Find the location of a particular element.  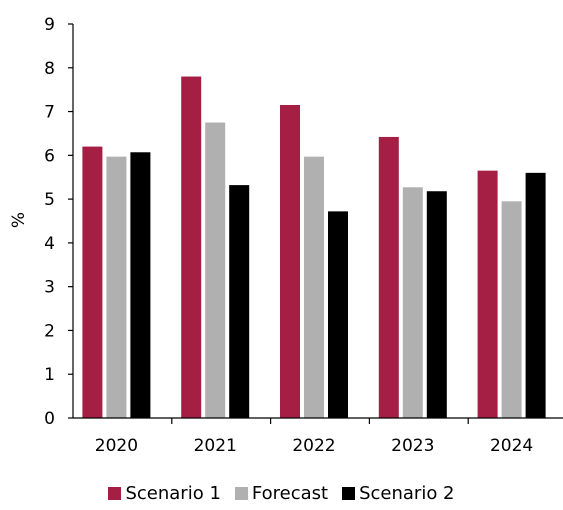

y-tick-label: 4 is located at coordinates (49, 244).